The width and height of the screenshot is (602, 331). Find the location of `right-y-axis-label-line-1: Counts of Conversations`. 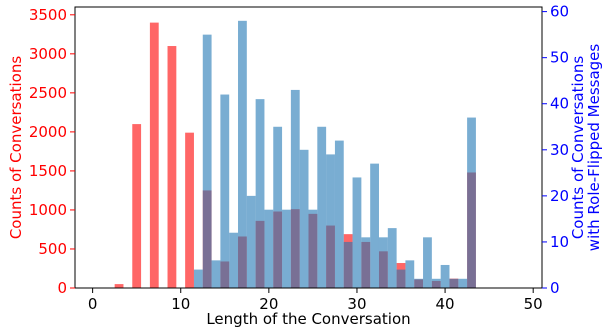

right-y-axis-label-line-1: Counts of Conversations is located at coordinates (578, 148).